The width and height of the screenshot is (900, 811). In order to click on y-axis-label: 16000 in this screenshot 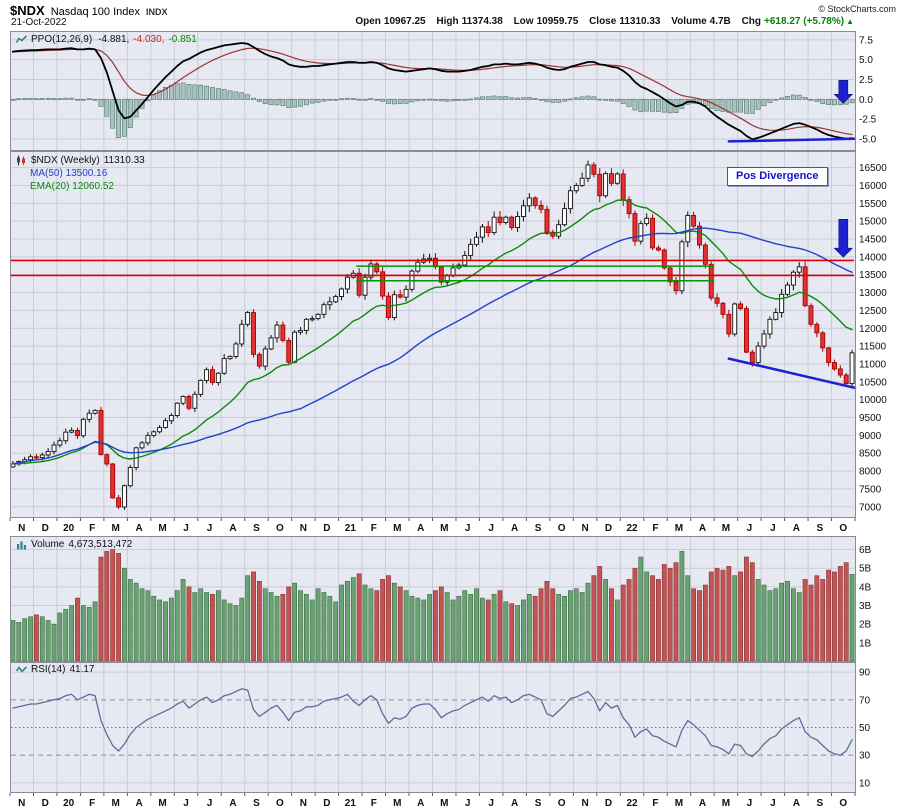, I will do `click(873, 186)`.